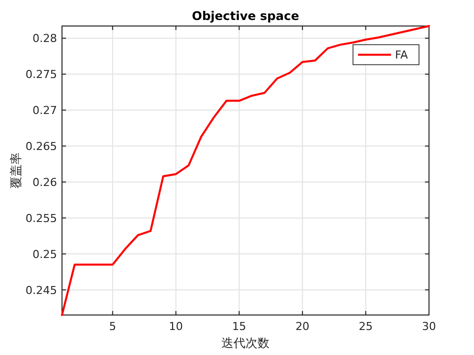 The image size is (474, 355). Describe the element at coordinates (246, 343) in the screenshot. I see `x-axis-title: 迭代次数` at that location.